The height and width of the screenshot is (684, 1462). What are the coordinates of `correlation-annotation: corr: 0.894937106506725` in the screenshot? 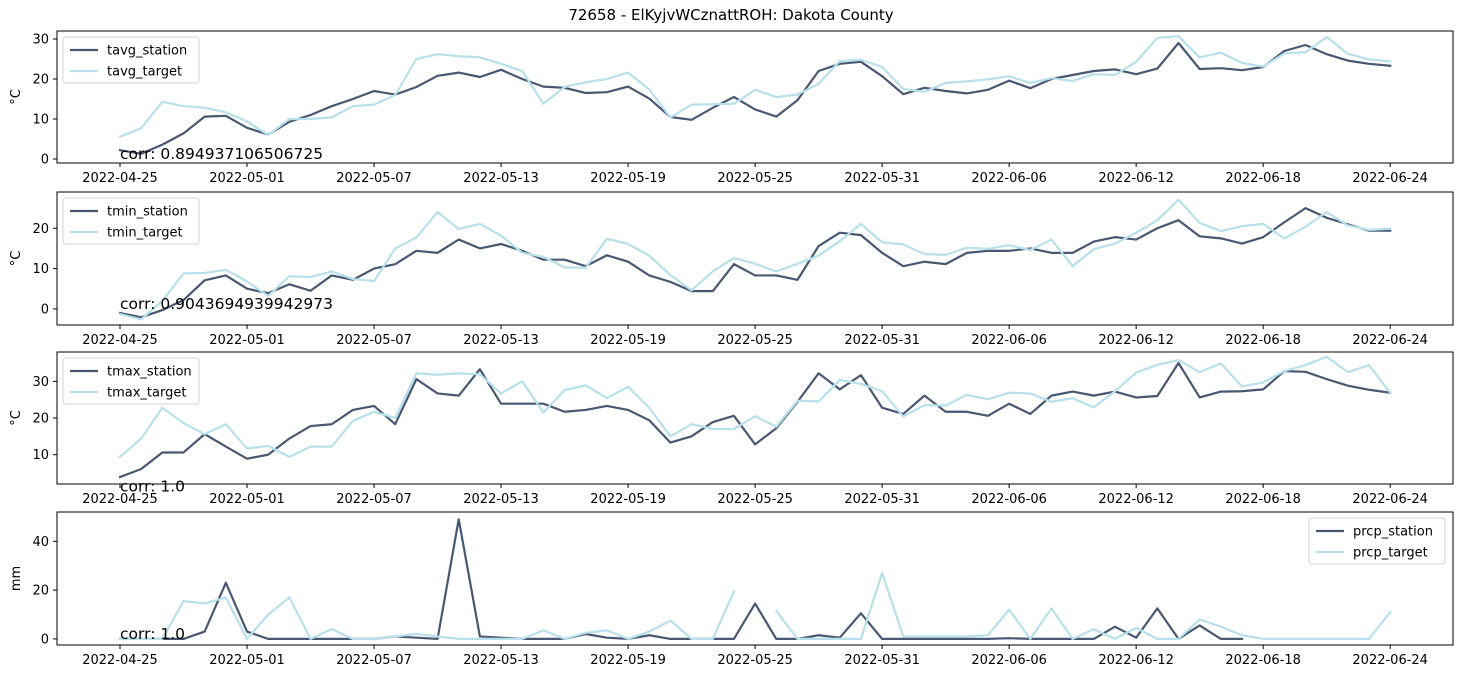 It's located at (221, 154).